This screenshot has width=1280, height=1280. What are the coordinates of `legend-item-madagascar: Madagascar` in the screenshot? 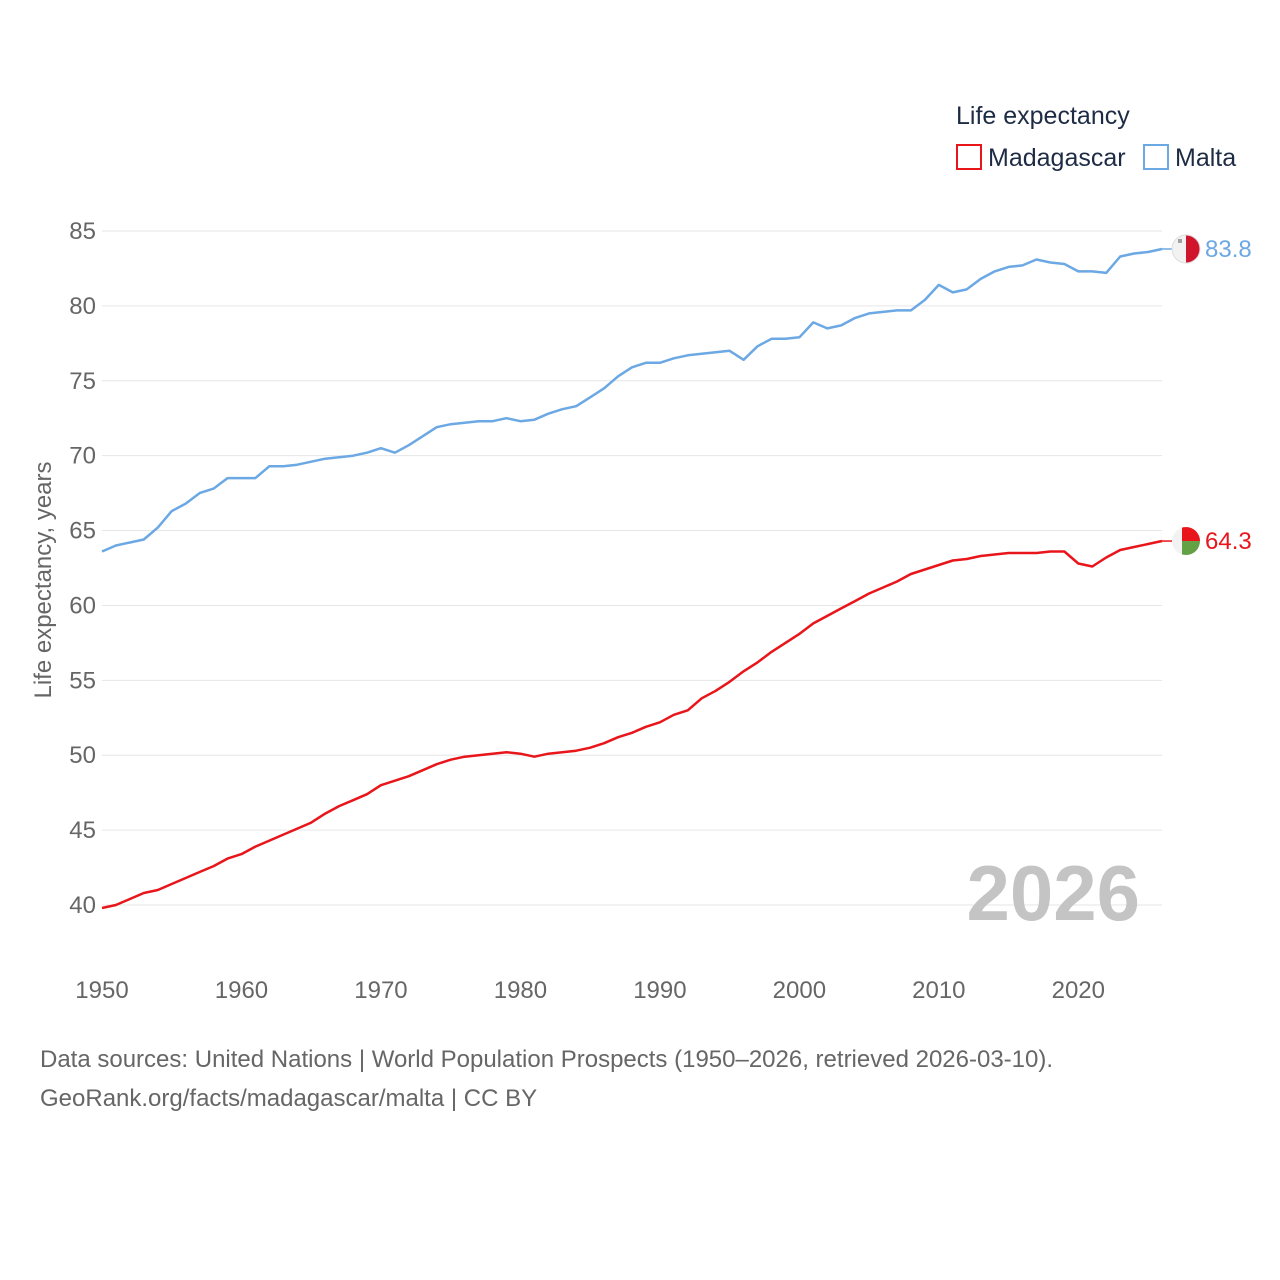 It's located at (1041, 158).